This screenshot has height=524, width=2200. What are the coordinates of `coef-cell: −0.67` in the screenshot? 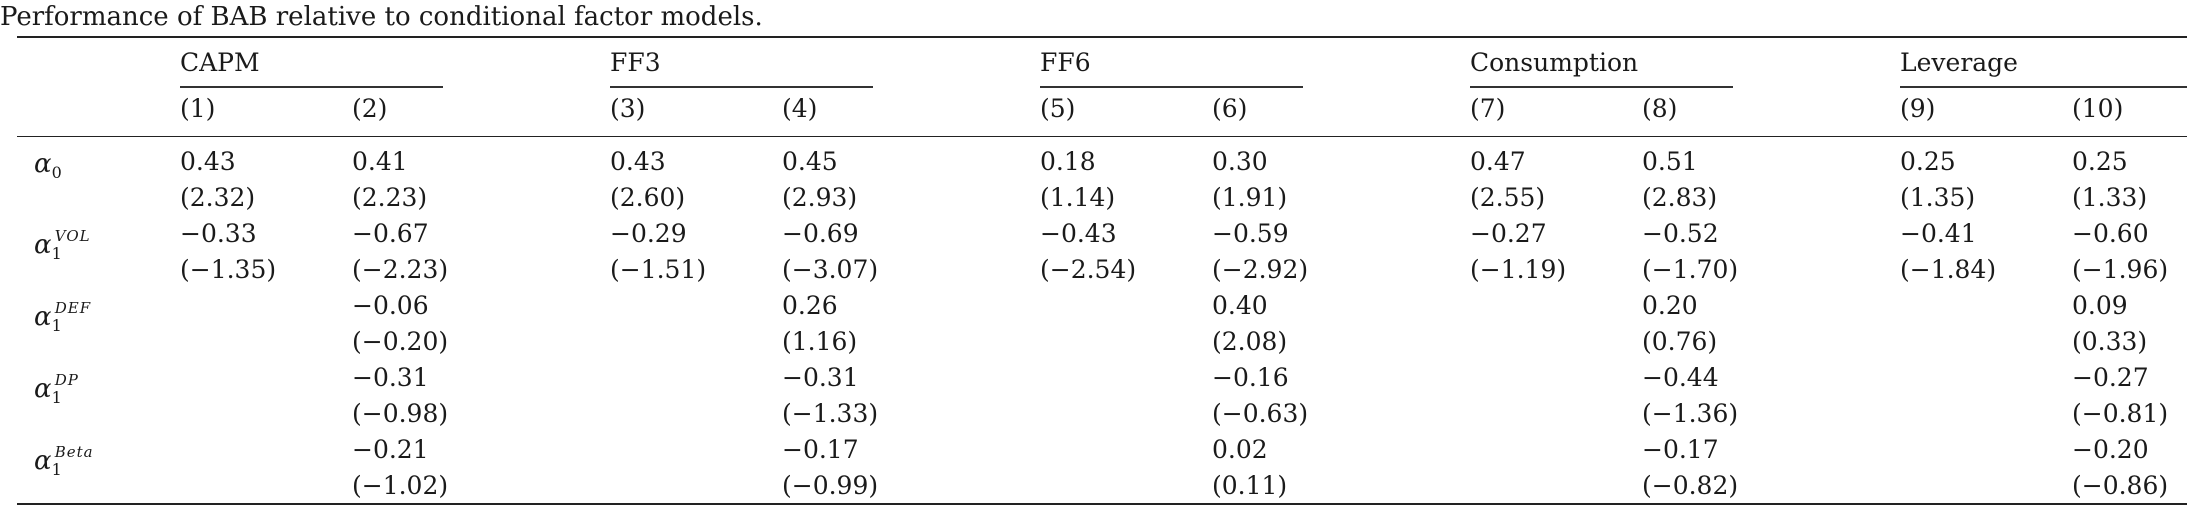 It's located at (390, 233).